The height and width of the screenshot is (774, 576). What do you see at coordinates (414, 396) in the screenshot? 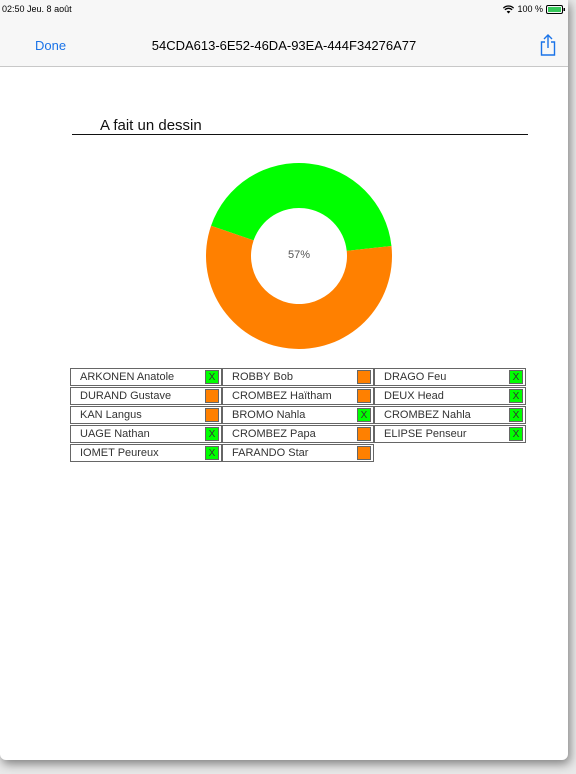
I see `student-name: DEUX Head` at bounding box center [414, 396].